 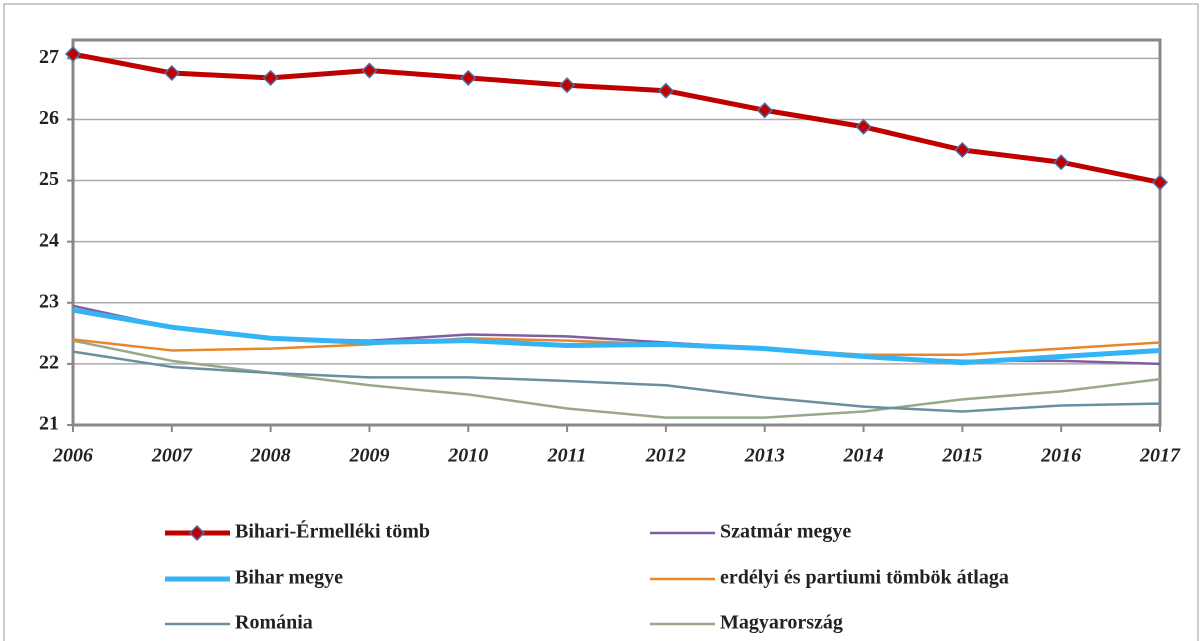 What do you see at coordinates (332, 531) in the screenshot?
I see `legend-label: Bihari-Érmelléki tömb` at bounding box center [332, 531].